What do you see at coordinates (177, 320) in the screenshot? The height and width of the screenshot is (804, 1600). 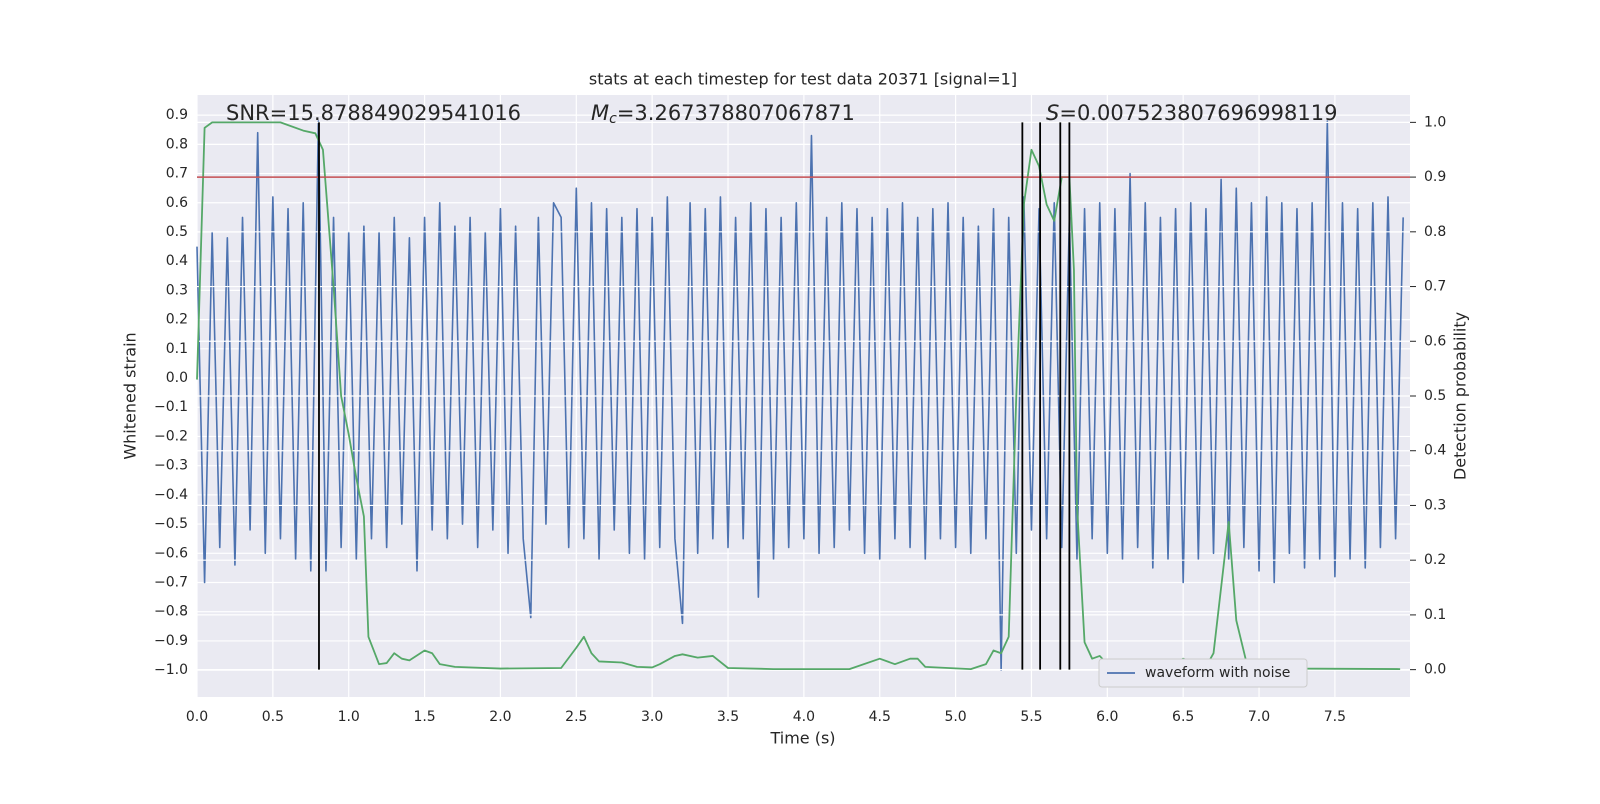 I see `y-tick-label: 0.2` at bounding box center [177, 320].